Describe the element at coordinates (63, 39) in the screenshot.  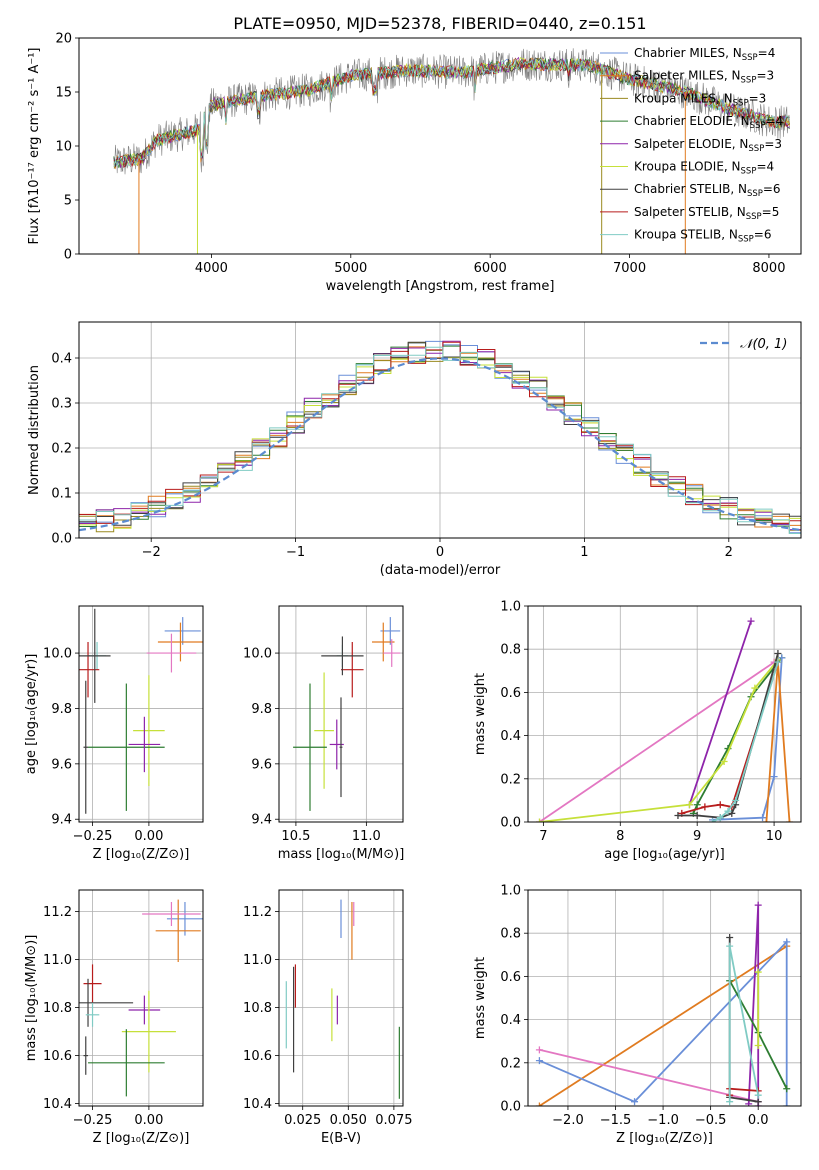
I see `y-tick-label: 20` at that location.